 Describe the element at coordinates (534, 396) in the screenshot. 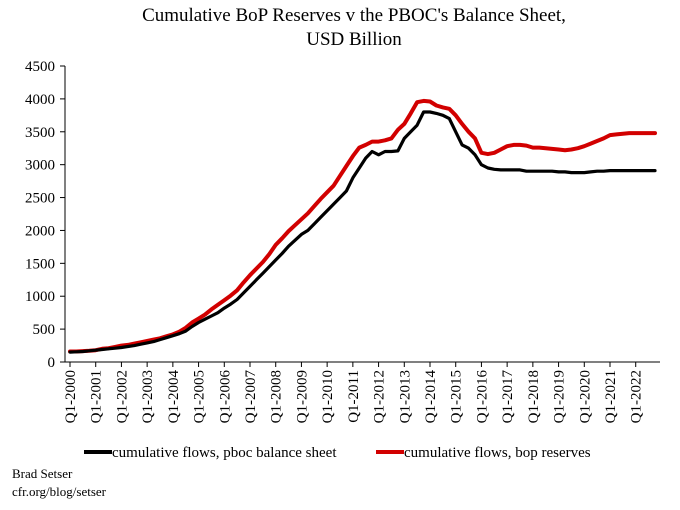

I see `x-tick-label: Q1-2018` at that location.